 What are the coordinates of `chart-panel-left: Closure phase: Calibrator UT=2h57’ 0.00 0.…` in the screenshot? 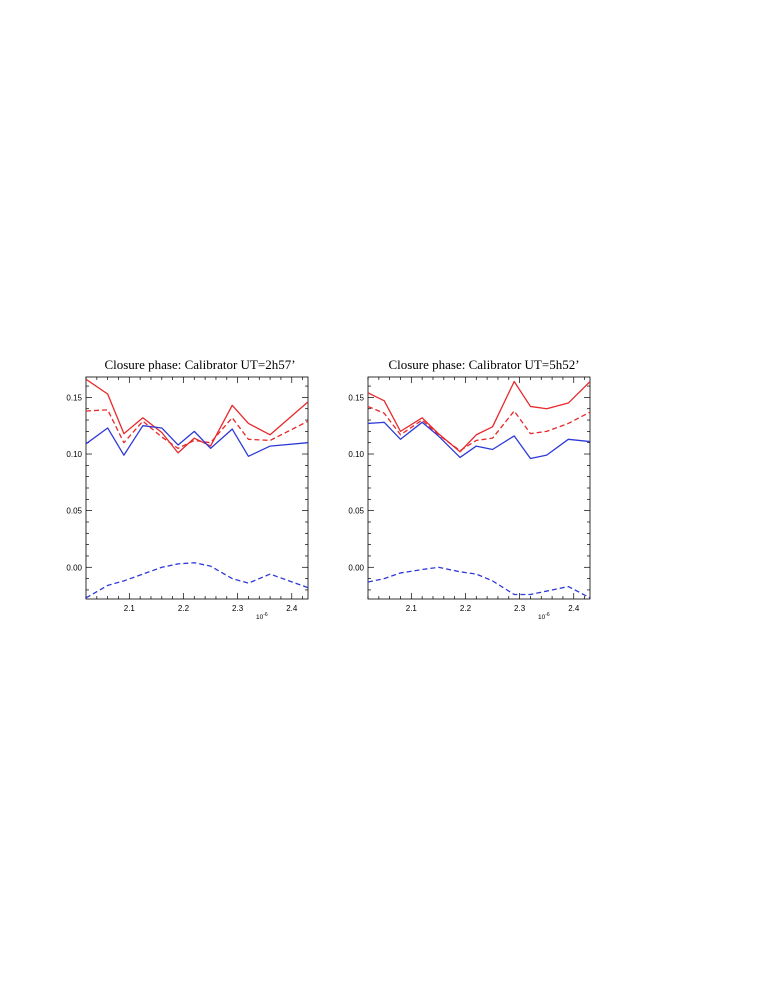 It's located at (187, 489).